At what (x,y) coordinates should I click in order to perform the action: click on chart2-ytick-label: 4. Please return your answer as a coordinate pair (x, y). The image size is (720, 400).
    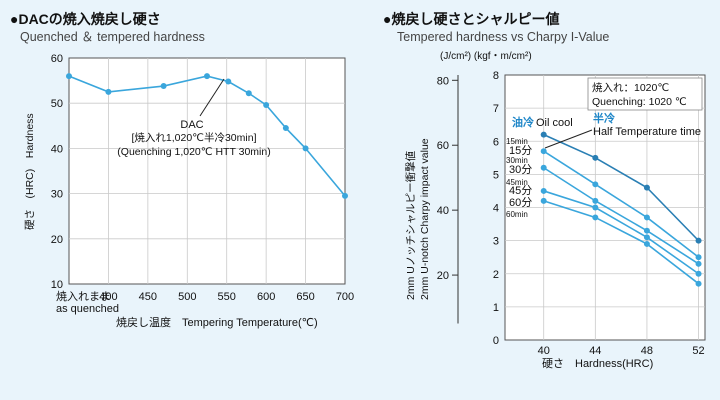
    Looking at the image, I should click on (496, 209).